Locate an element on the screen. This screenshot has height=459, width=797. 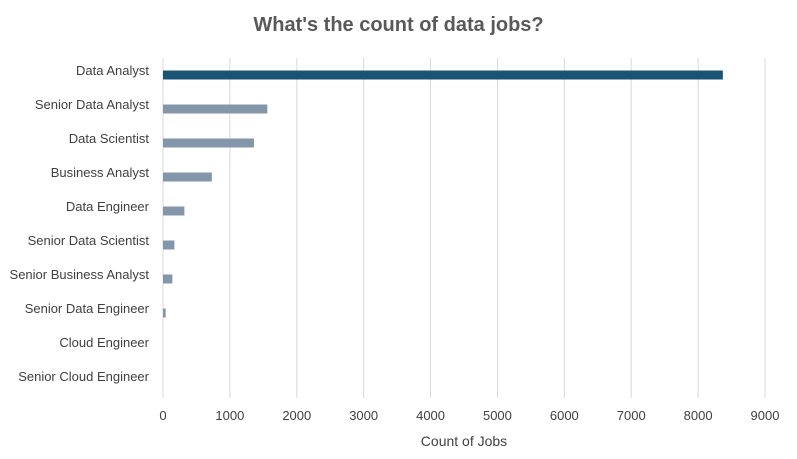
category-label: Senior Data Scientist is located at coordinates (89, 240).